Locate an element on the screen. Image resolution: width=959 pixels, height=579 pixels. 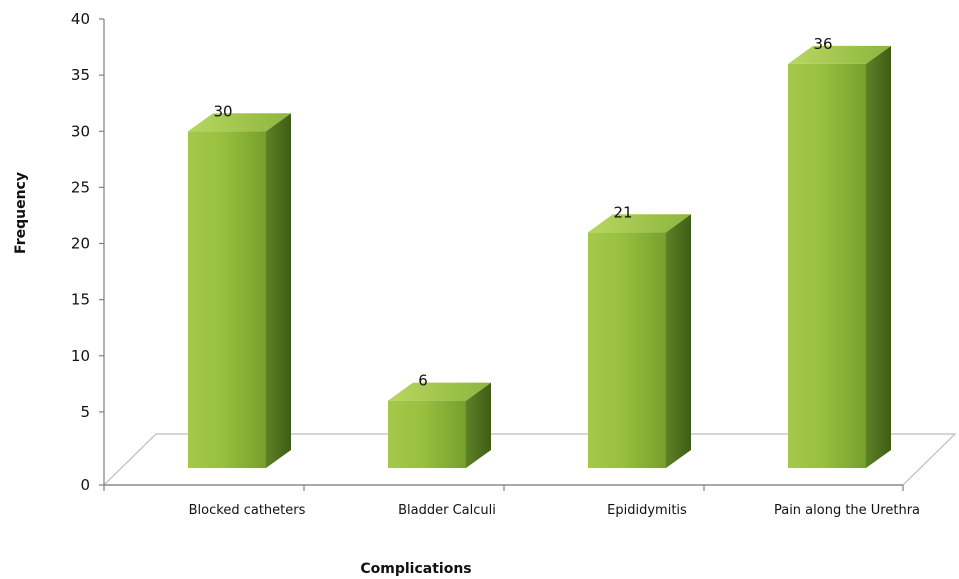
x-category-label: Pain along the Urethra is located at coordinates (847, 510).